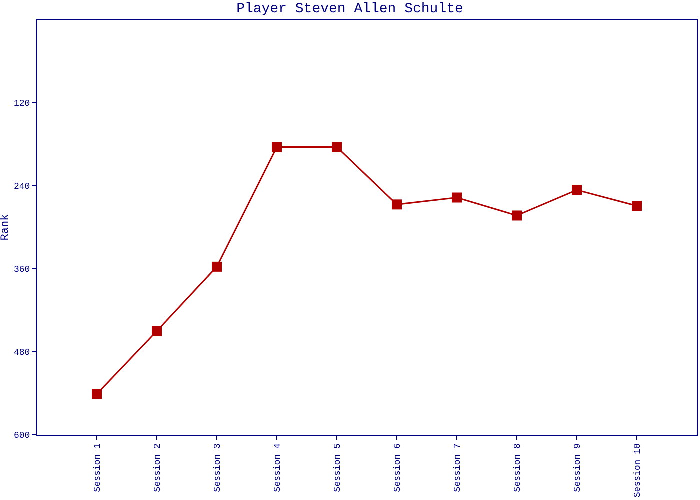 The image size is (700, 500). I want to click on x-tick-label: Session 1, so click(97, 468).